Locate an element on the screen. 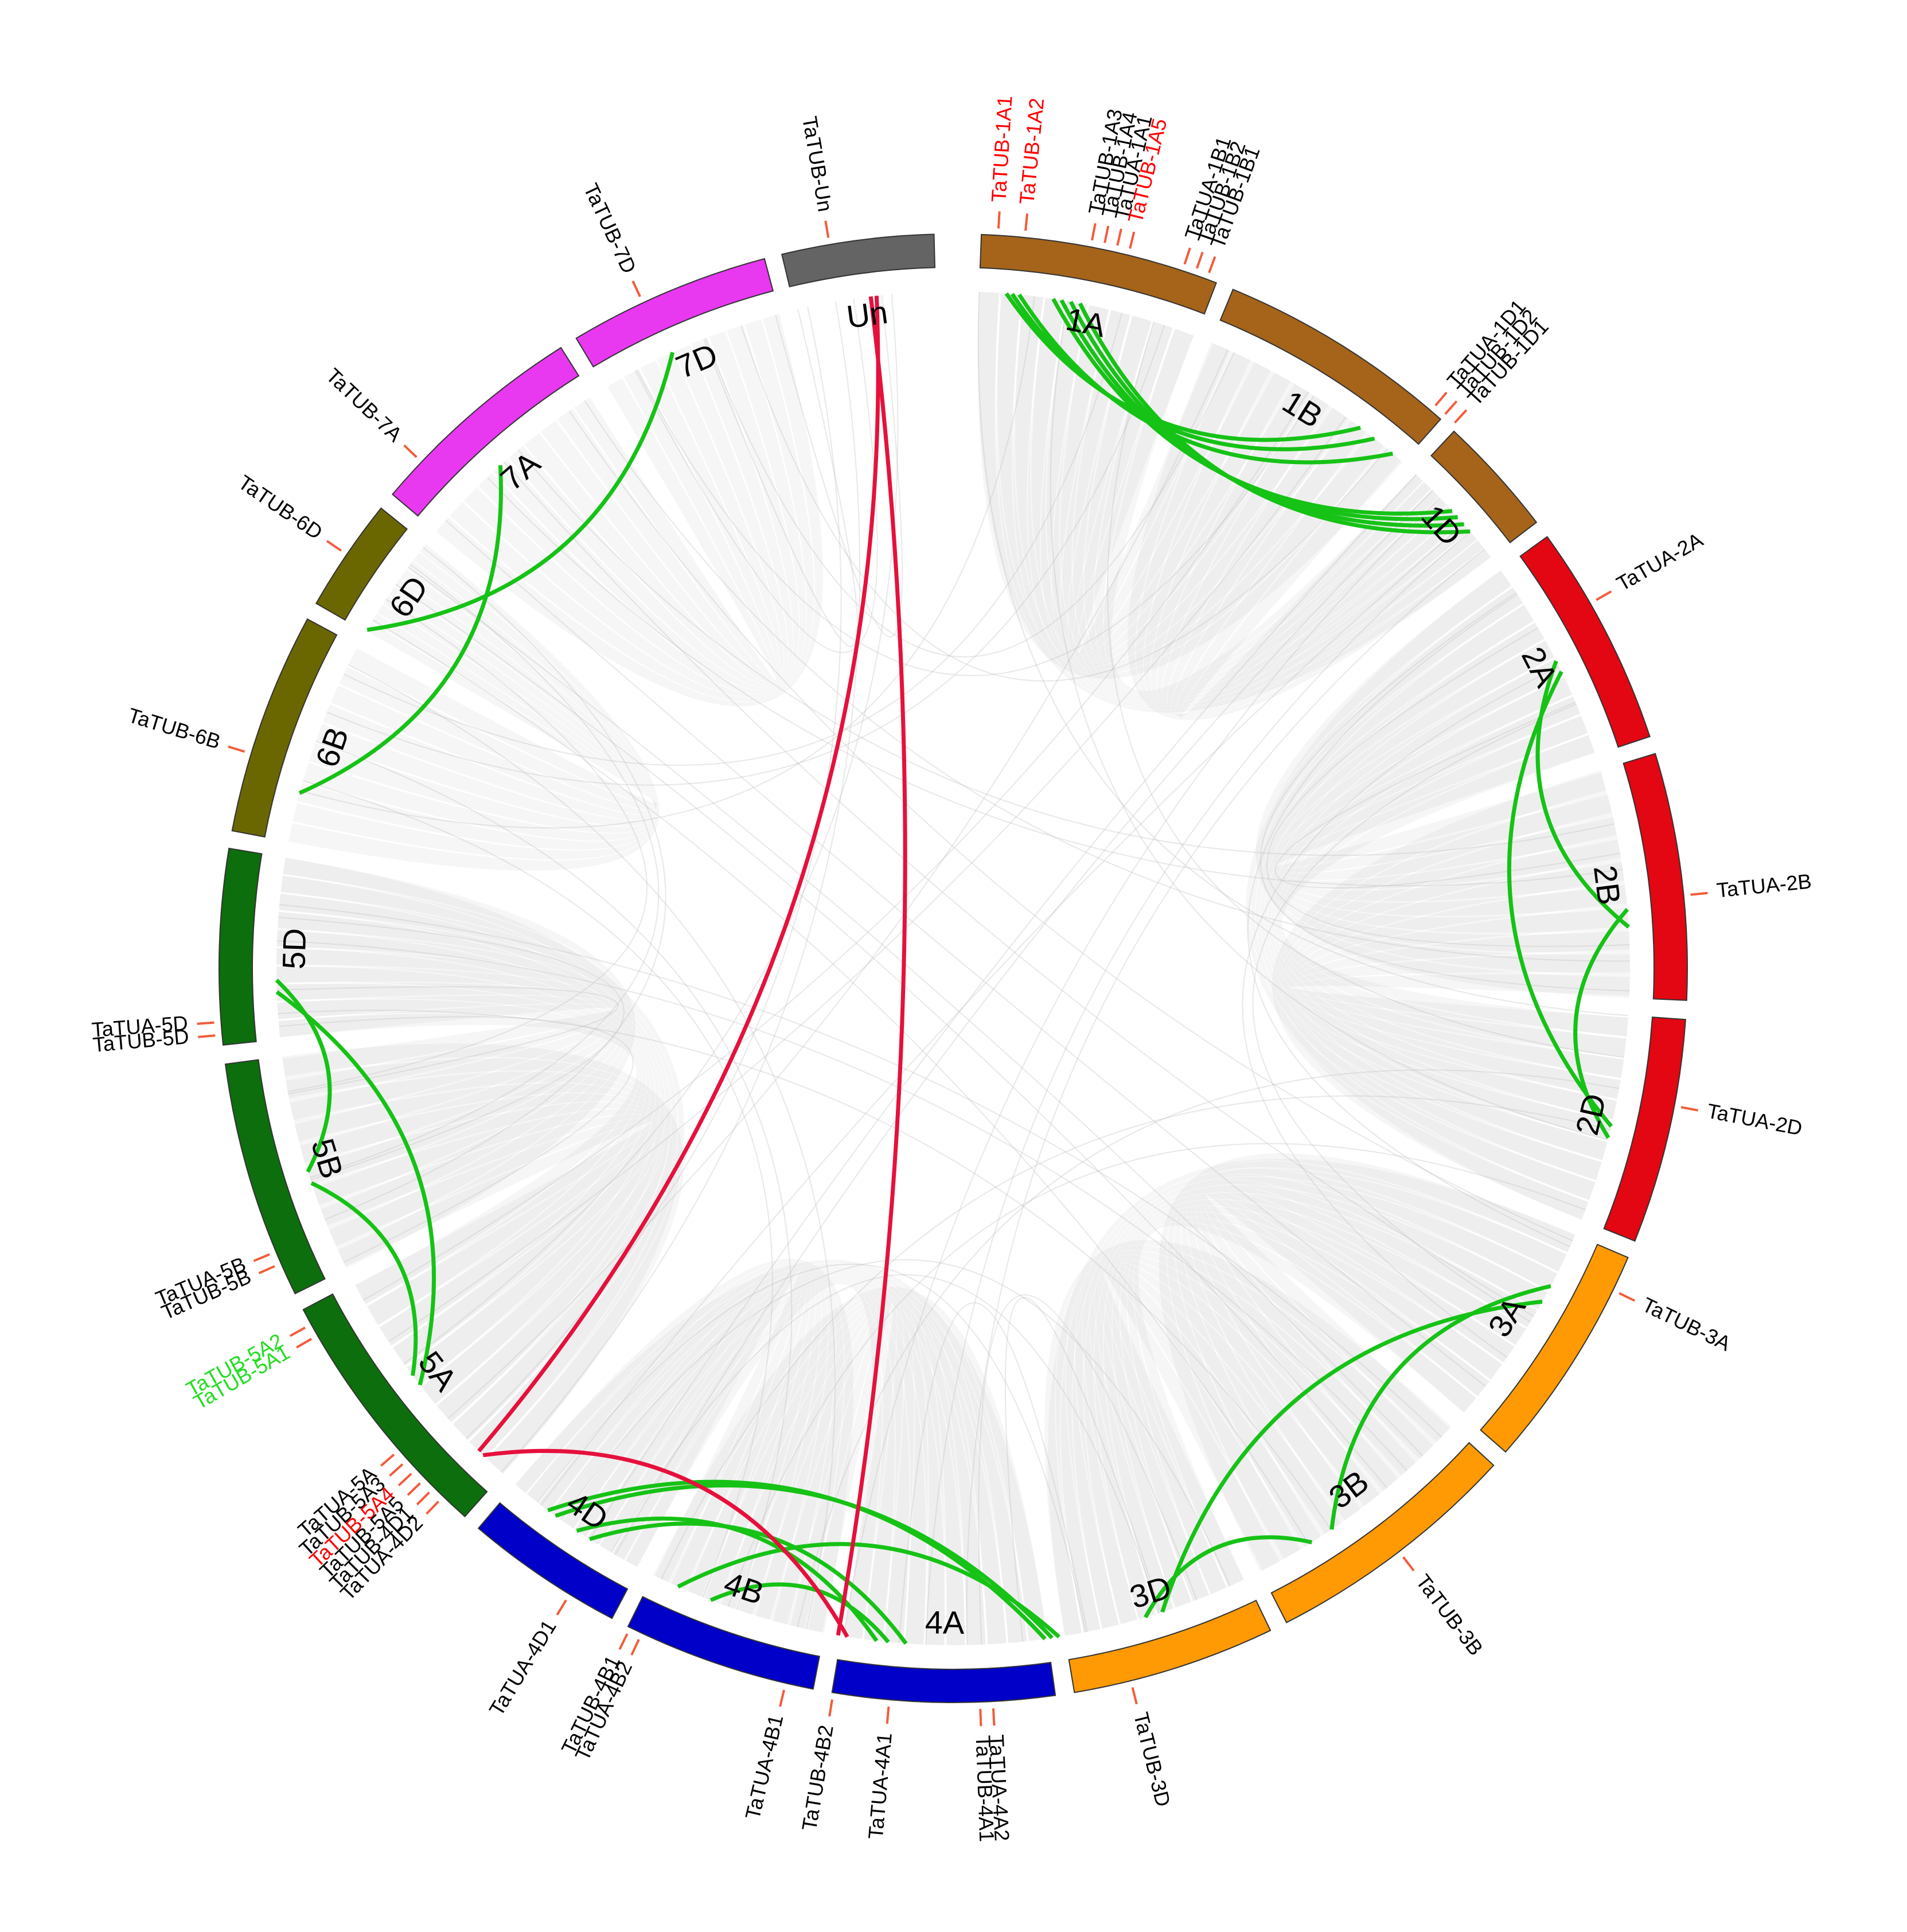 This screenshot has height=1932, width=1907. chromosome-4A is located at coordinates (943, 1681).